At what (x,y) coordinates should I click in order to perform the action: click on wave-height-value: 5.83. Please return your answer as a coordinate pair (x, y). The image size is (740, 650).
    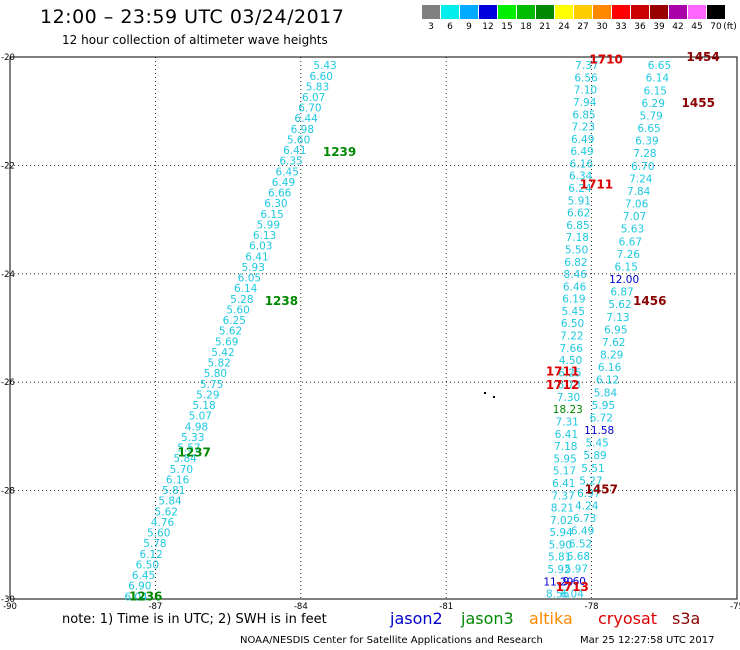
    Looking at the image, I should click on (317, 87).